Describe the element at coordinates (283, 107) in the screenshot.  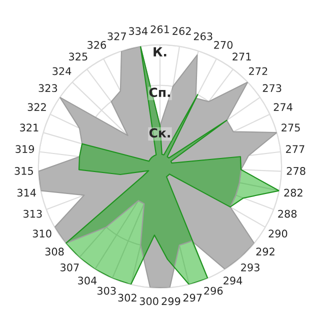
I see `spoke-label: 274` at that location.